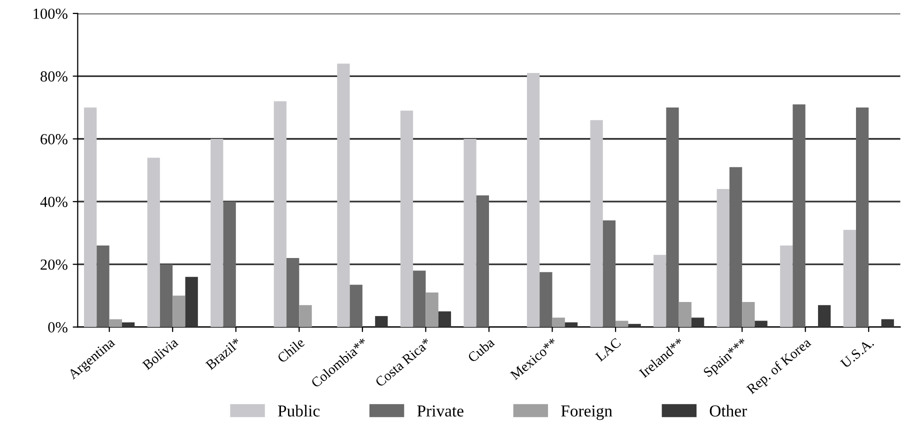 The image size is (914, 448). Describe the element at coordinates (54, 202) in the screenshot. I see `y-tick-label: 40%` at that location.